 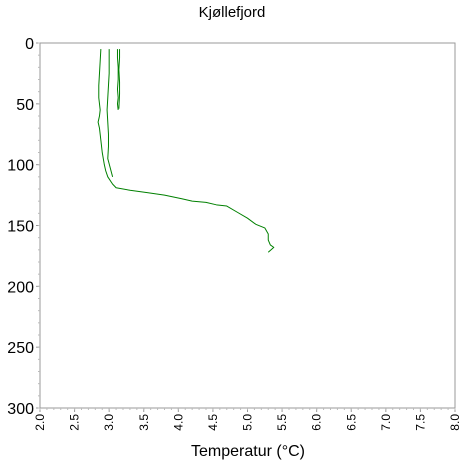 What do you see at coordinates (20, 348) in the screenshot?
I see `y-tick-label: 250` at bounding box center [20, 348].